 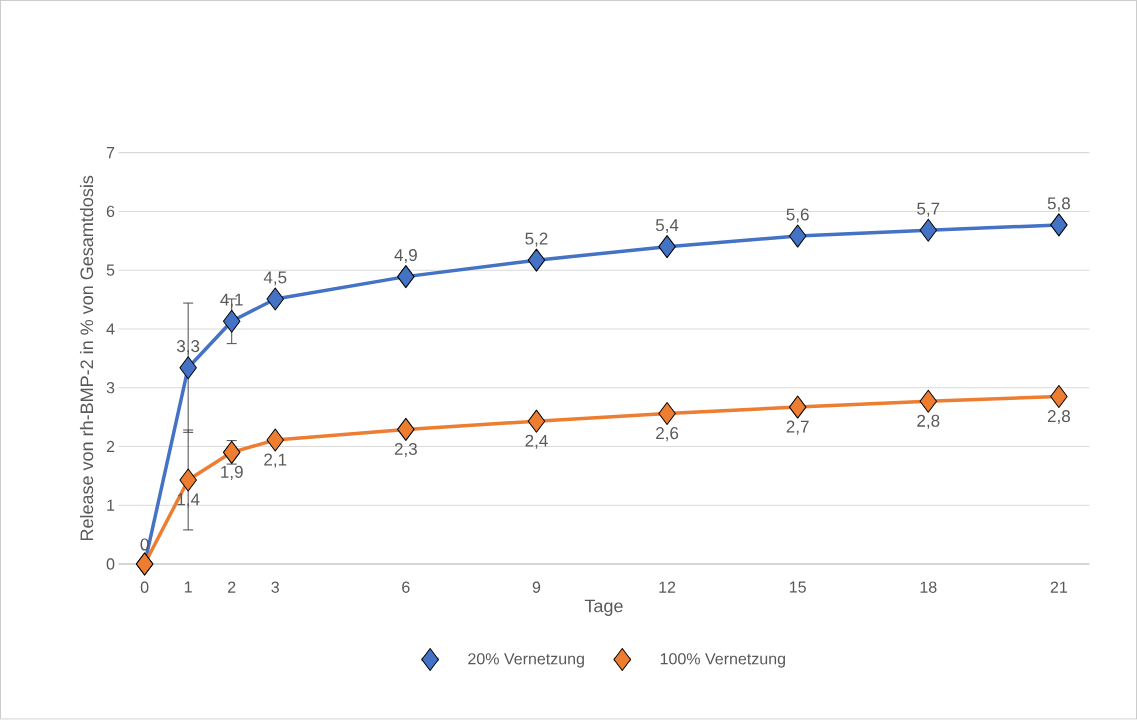 I want to click on y-axis-title: Release von rh-BMP-2 in % von Gesamtdosis, so click(x=86, y=358).